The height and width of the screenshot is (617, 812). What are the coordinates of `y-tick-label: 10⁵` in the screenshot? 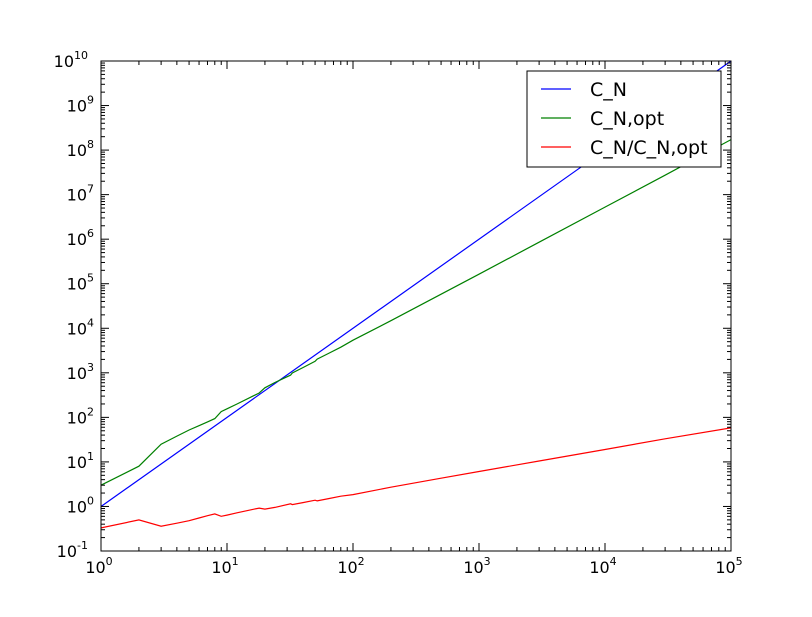 It's located at (80, 283).